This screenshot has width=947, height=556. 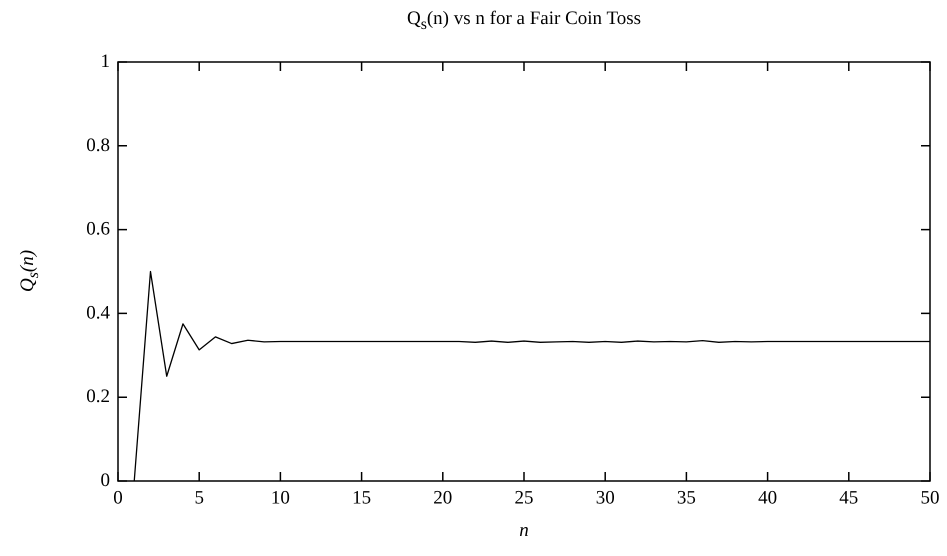 What do you see at coordinates (362, 497) in the screenshot?
I see `x-tick-label: 15` at bounding box center [362, 497].